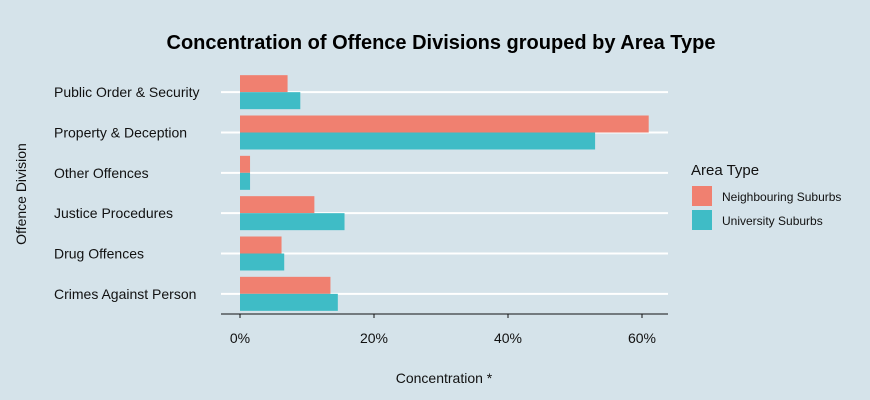 This screenshot has width=870, height=400. Describe the element at coordinates (508, 338) in the screenshot. I see `x-tick-label: 40%` at that location.